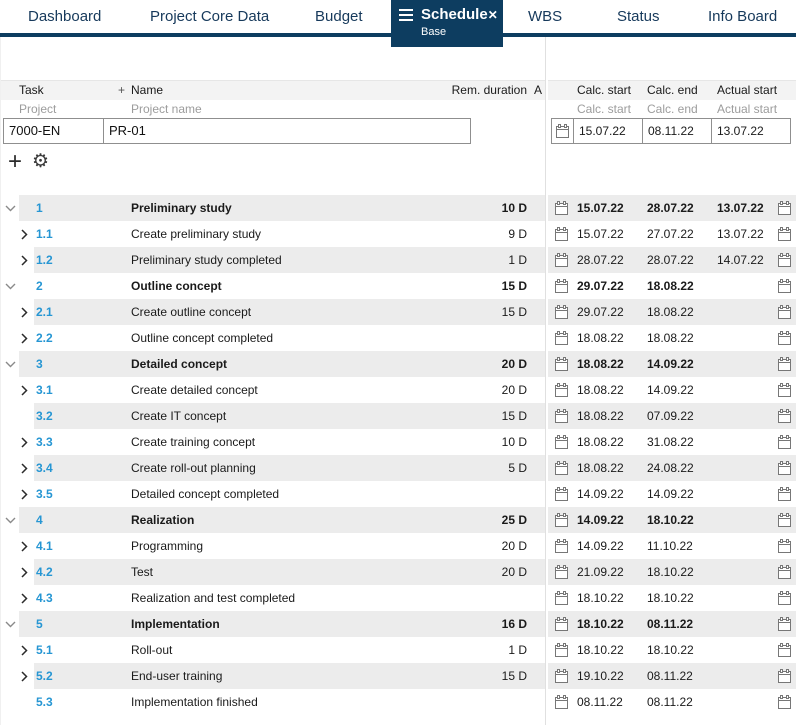 The height and width of the screenshot is (725, 796). I want to click on calc-end-date: 24.08.22, so click(670, 468).